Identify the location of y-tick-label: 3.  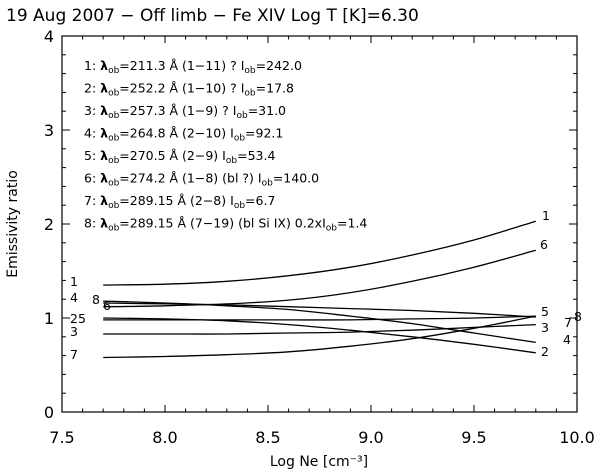
(49, 130).